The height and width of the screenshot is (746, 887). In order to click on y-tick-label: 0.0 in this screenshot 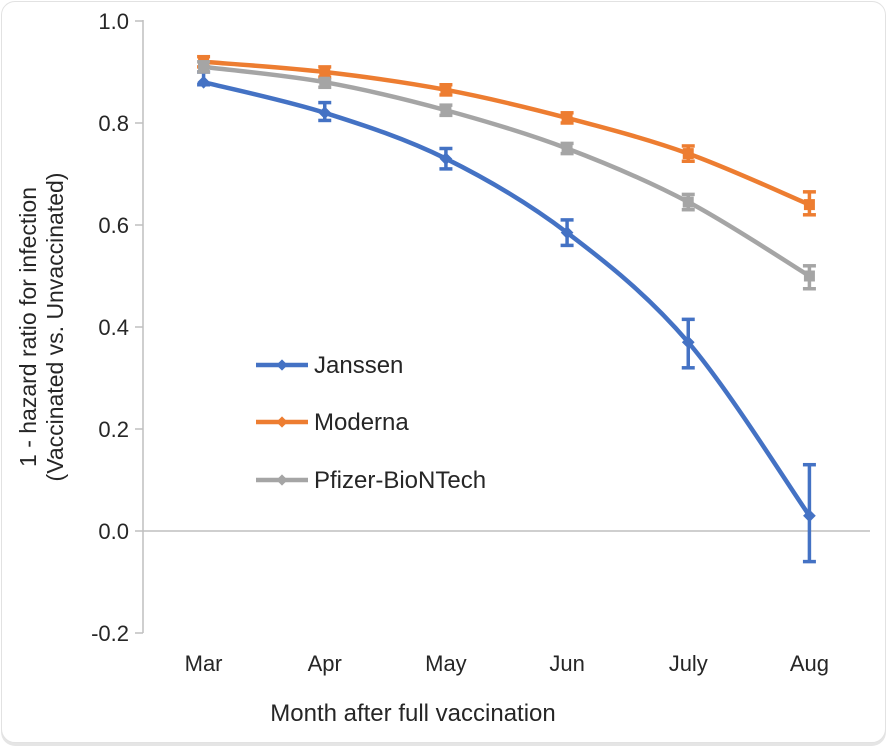, I will do `click(113, 531)`.